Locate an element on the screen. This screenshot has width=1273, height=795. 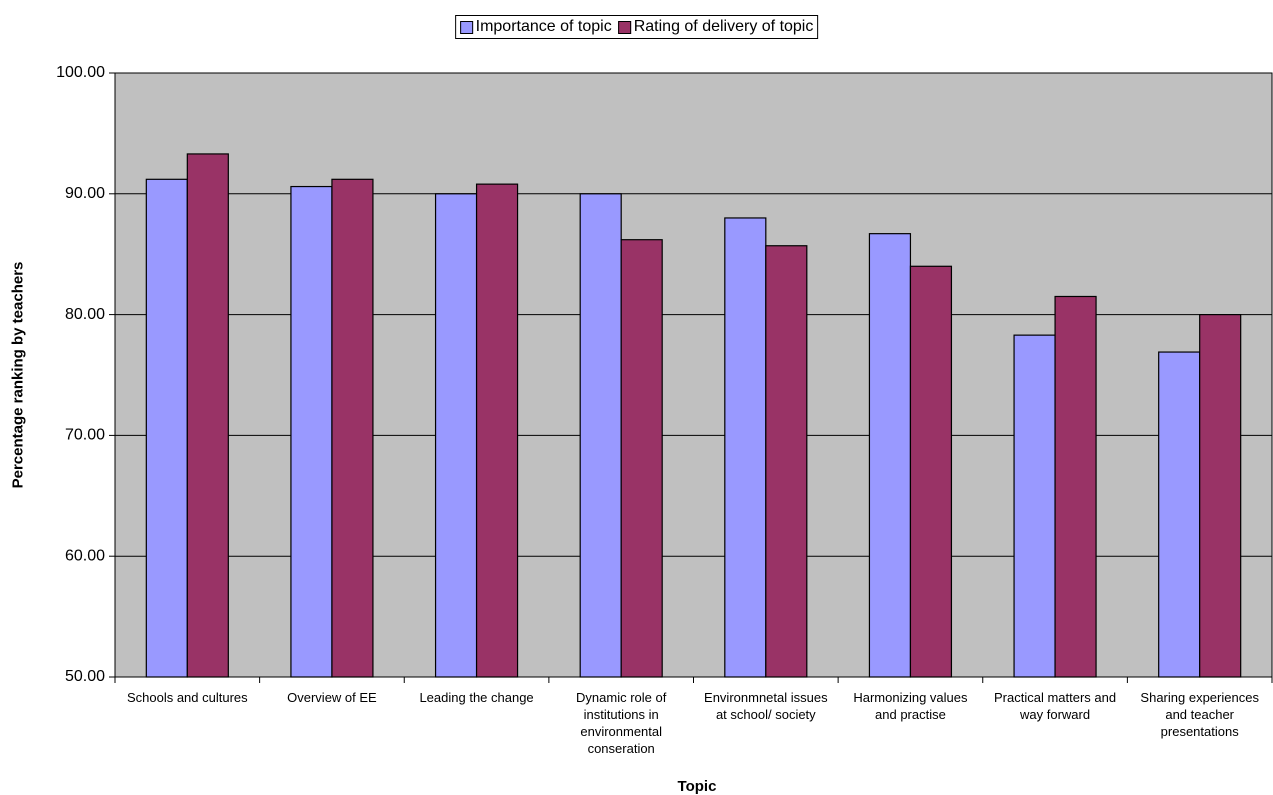
x-tick-label: Overview of EE is located at coordinates (332, 697).